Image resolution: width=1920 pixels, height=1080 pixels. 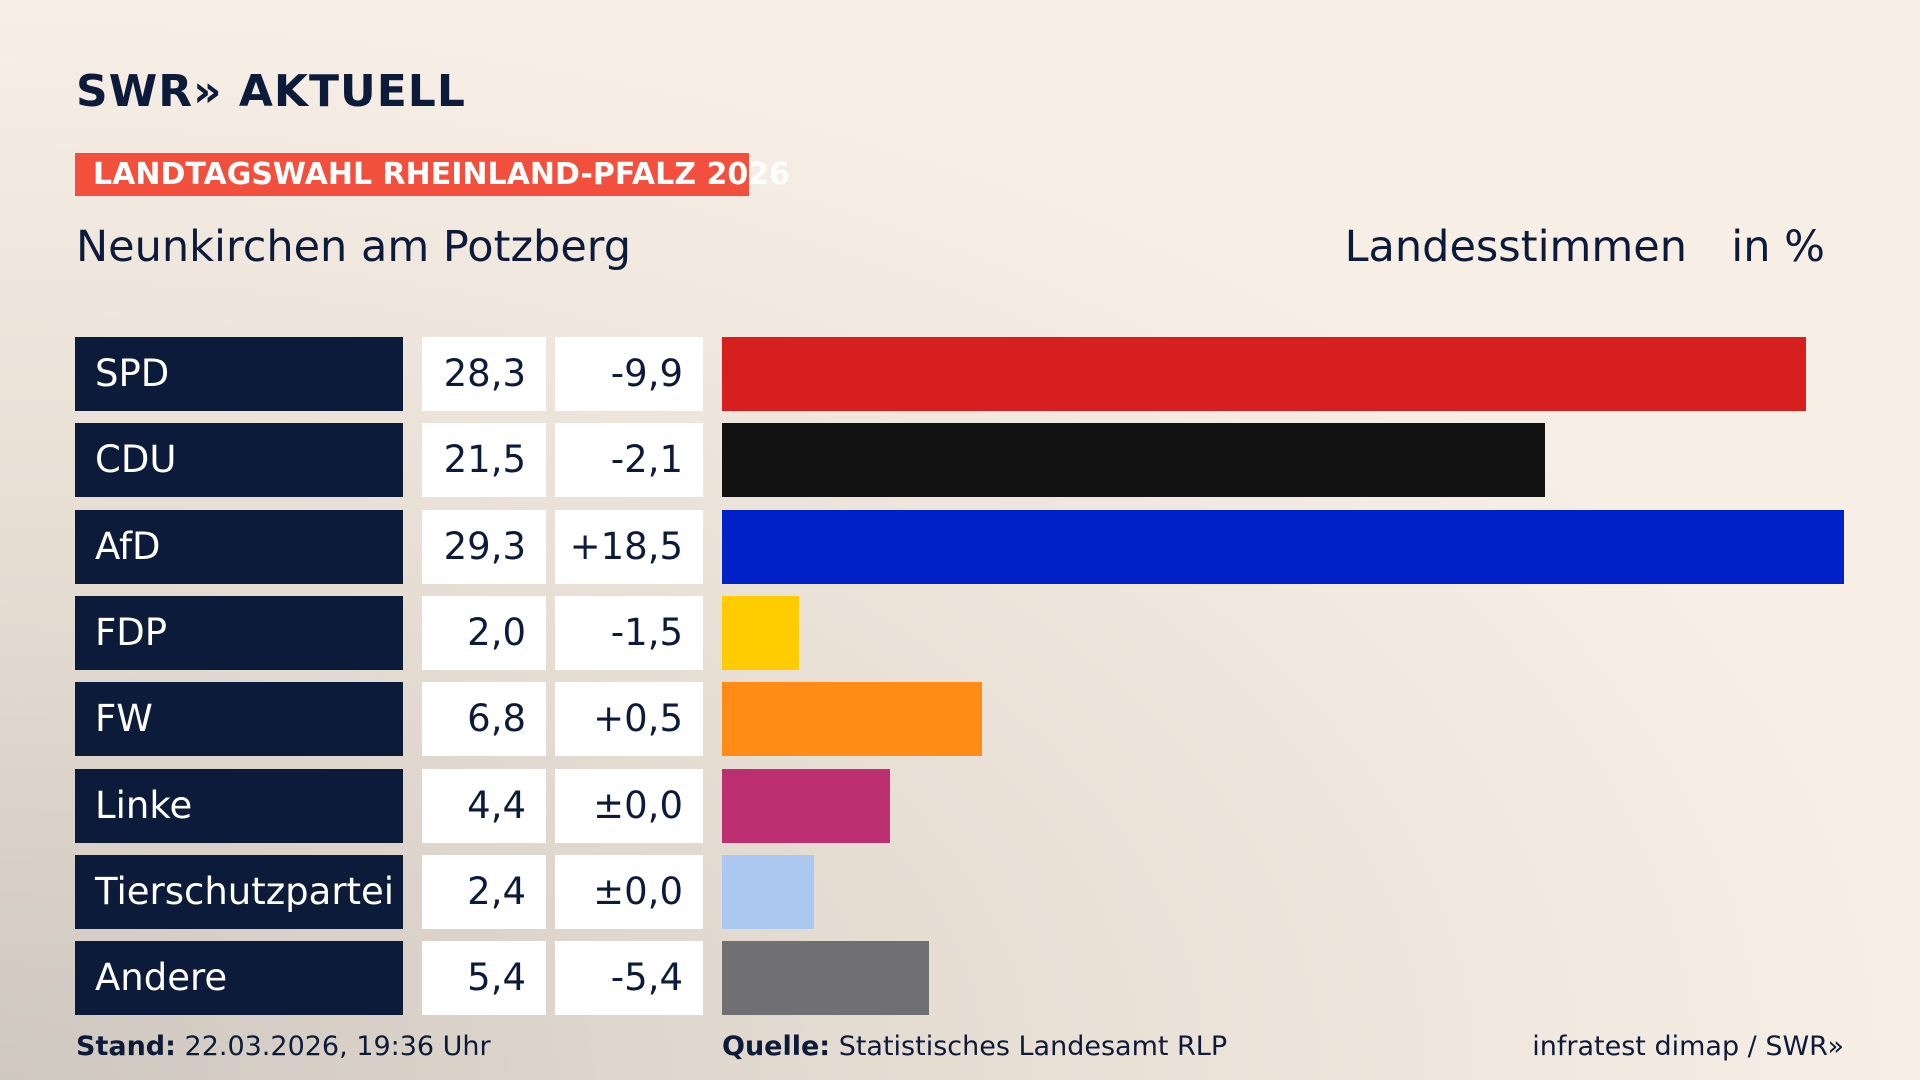 I want to click on stand: Stand: 22.03.2026, 19:36 Uhr, so click(x=283, y=1046).